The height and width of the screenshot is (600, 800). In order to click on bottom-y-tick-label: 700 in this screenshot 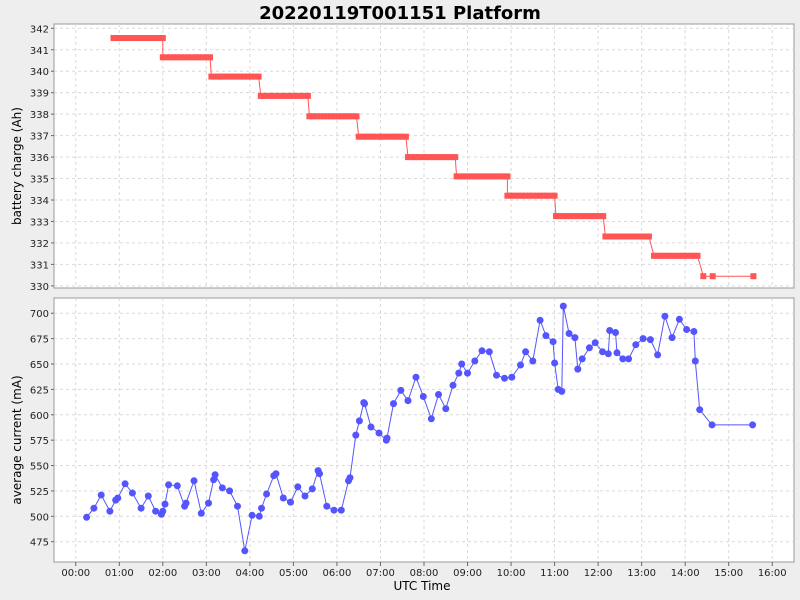, I will do `click(39, 314)`.